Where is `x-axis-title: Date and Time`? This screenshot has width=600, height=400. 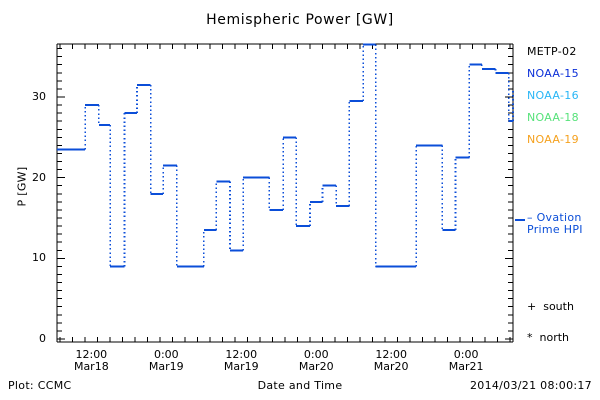
x-axis-title: Date and Time is located at coordinates (300, 385).